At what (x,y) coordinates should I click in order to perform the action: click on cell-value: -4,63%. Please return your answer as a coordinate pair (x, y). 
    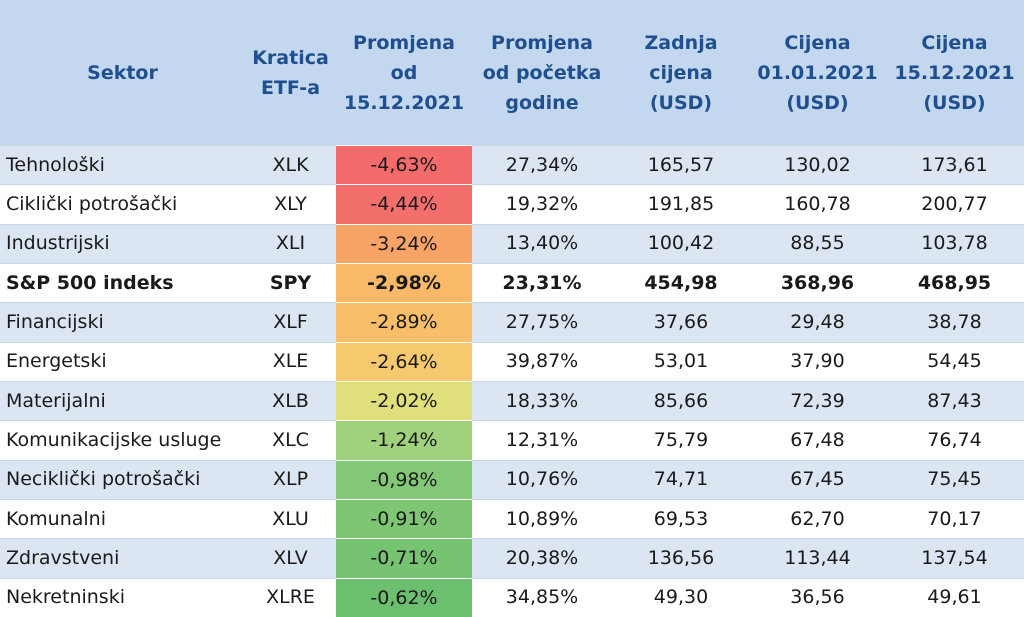
    Looking at the image, I should click on (404, 165).